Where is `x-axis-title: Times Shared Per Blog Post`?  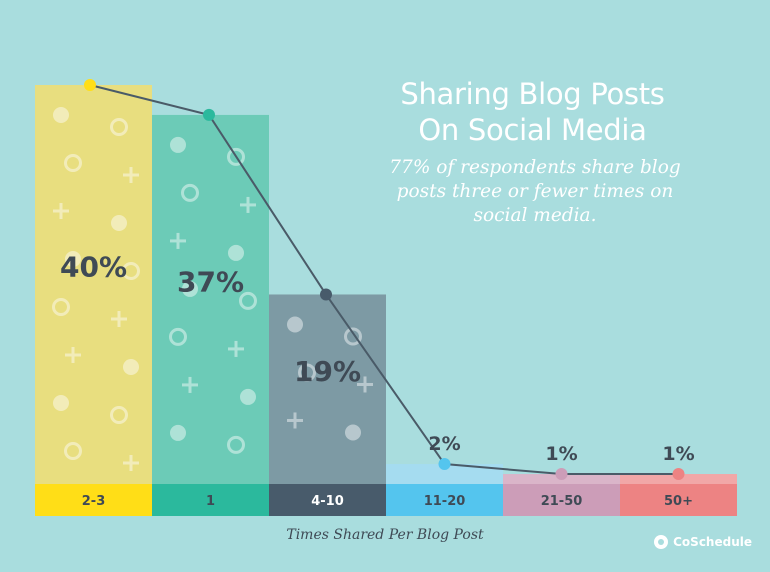 x-axis-title: Times Shared Per Blog Post is located at coordinates (385, 535).